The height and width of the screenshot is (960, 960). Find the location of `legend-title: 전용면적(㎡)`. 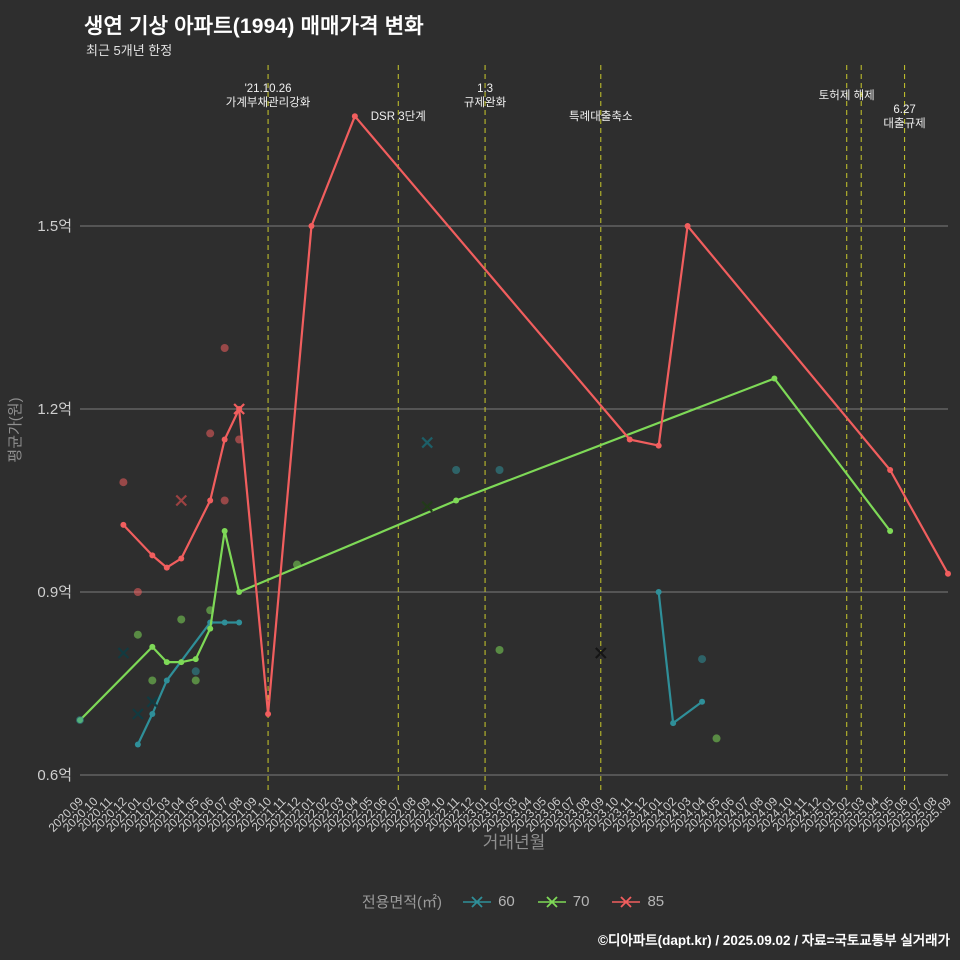

legend-title: 전용면적(㎡) is located at coordinates (402, 902).